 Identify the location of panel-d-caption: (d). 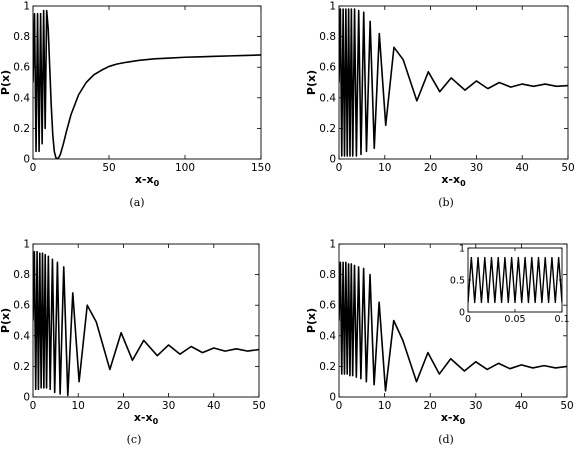
(446, 439).